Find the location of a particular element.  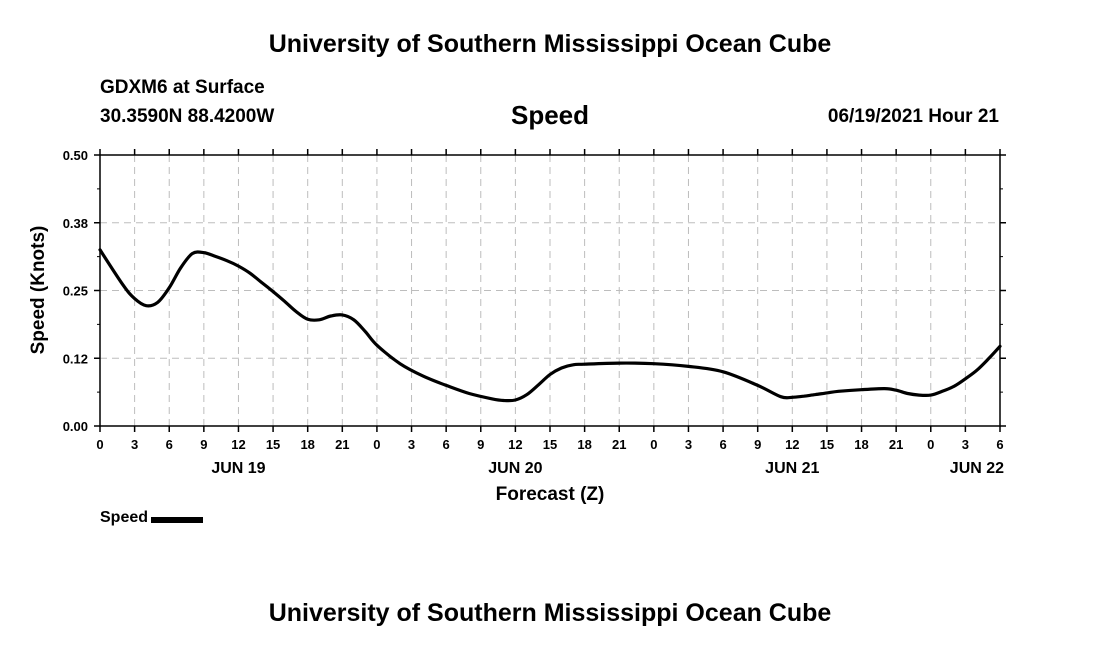

date-label: JUN 21 is located at coordinates (792, 468).